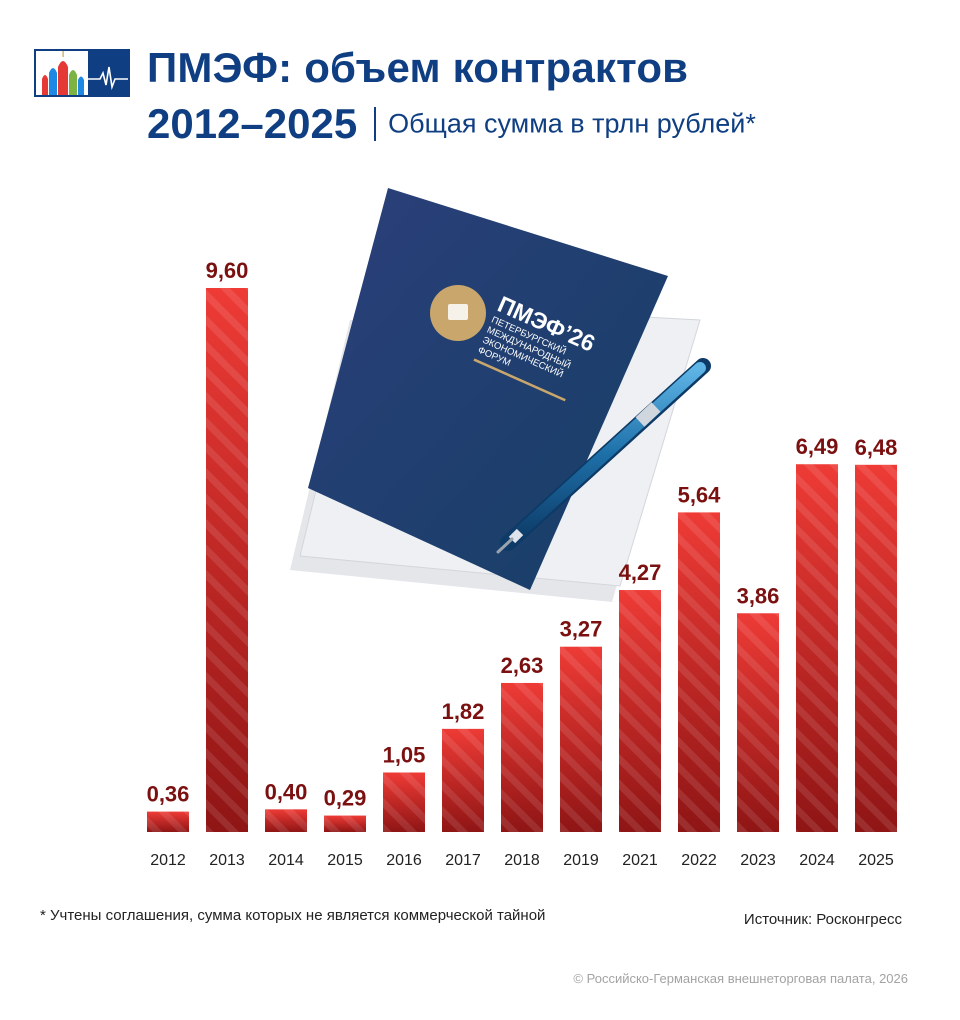 Image resolution: width=960 pixels, height=1020 pixels. Describe the element at coordinates (286, 860) in the screenshot. I see `x-tick-2014: 2014` at that location.